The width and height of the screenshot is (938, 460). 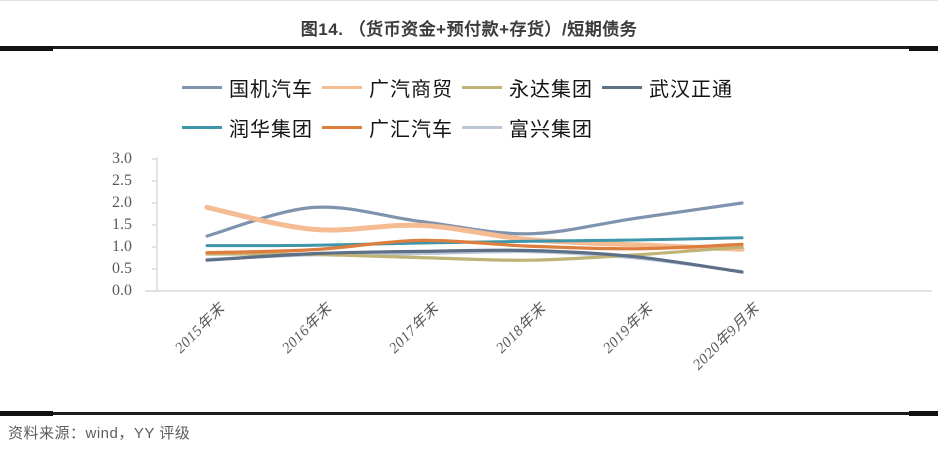 I want to click on chart-legend: 国机汽车 广汽商贸 永达集团 武汉正通润华集团 广汇汽车 富兴集团, so click(x=462, y=107).